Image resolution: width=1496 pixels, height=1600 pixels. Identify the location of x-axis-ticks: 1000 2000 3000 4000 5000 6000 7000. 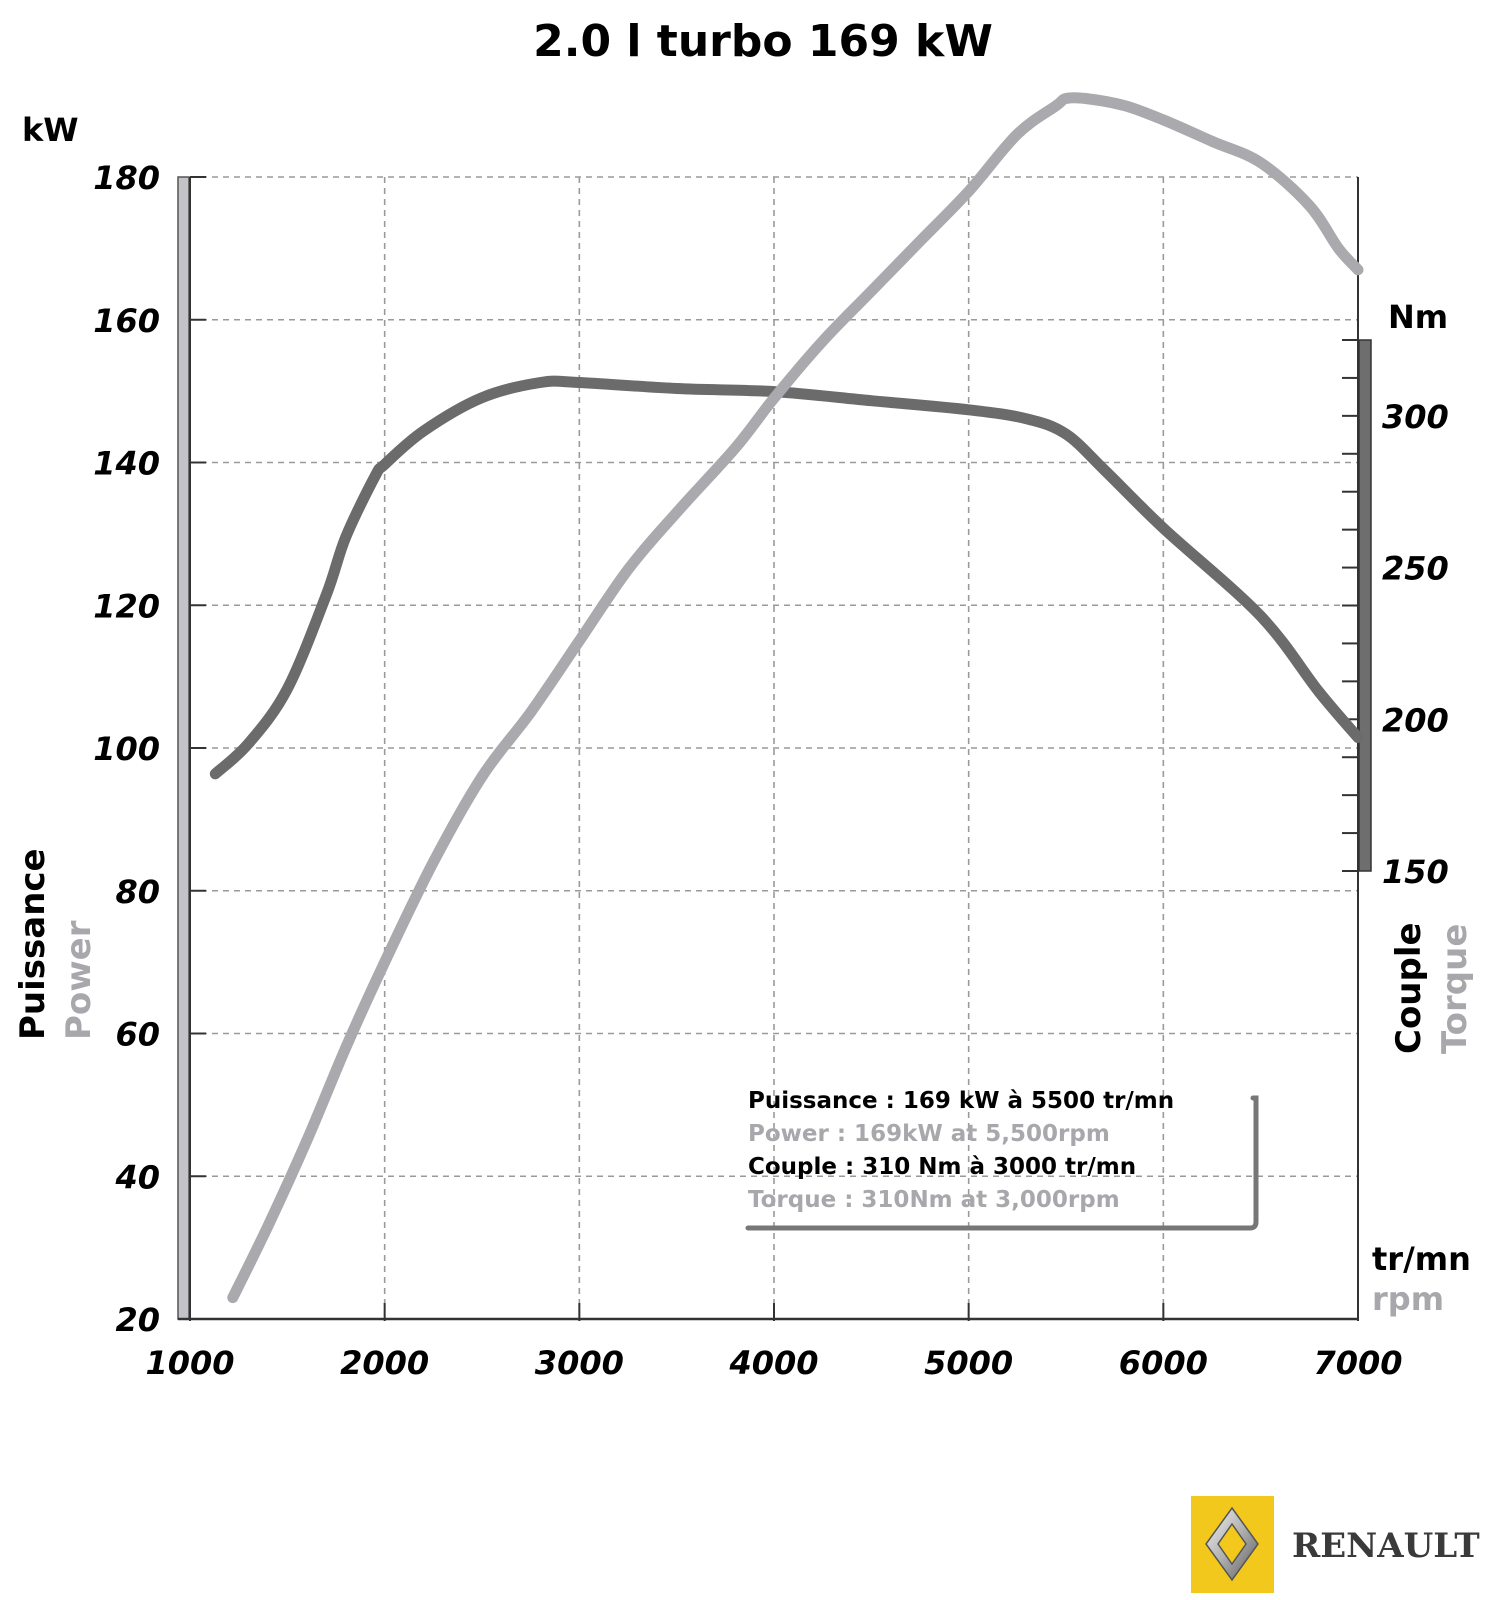
(774, 1342).